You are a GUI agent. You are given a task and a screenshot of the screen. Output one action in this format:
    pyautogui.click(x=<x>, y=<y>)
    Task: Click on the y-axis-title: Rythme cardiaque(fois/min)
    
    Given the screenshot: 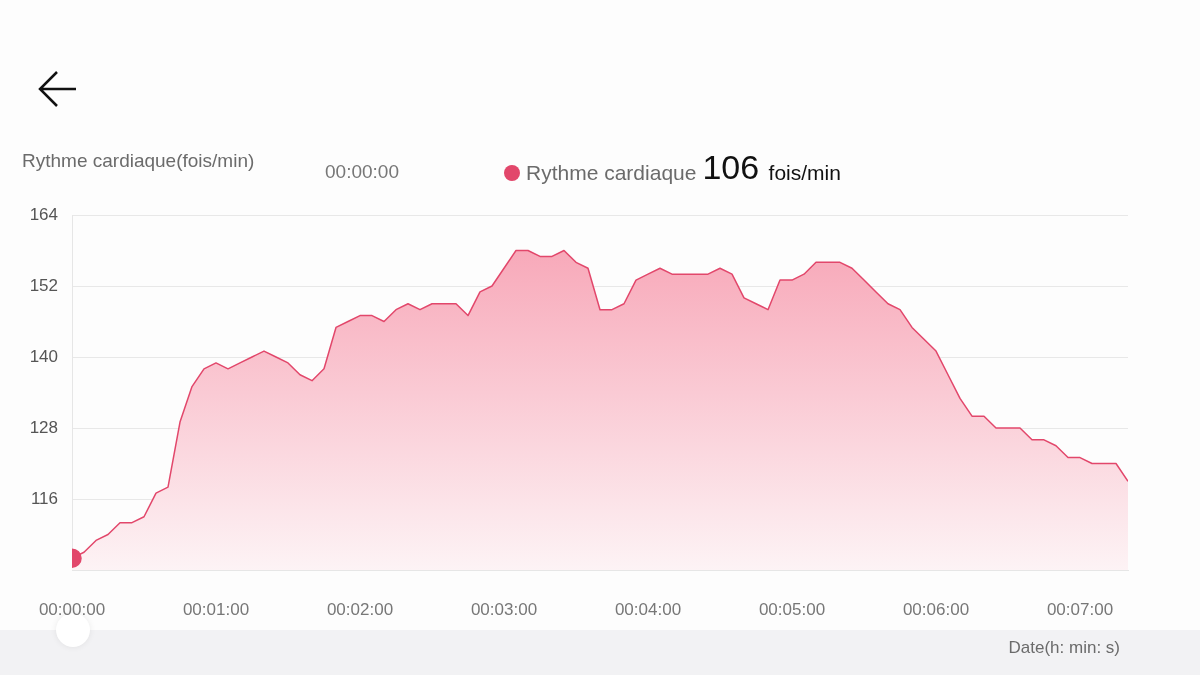 What is the action you would take?
    pyautogui.click(x=138, y=161)
    